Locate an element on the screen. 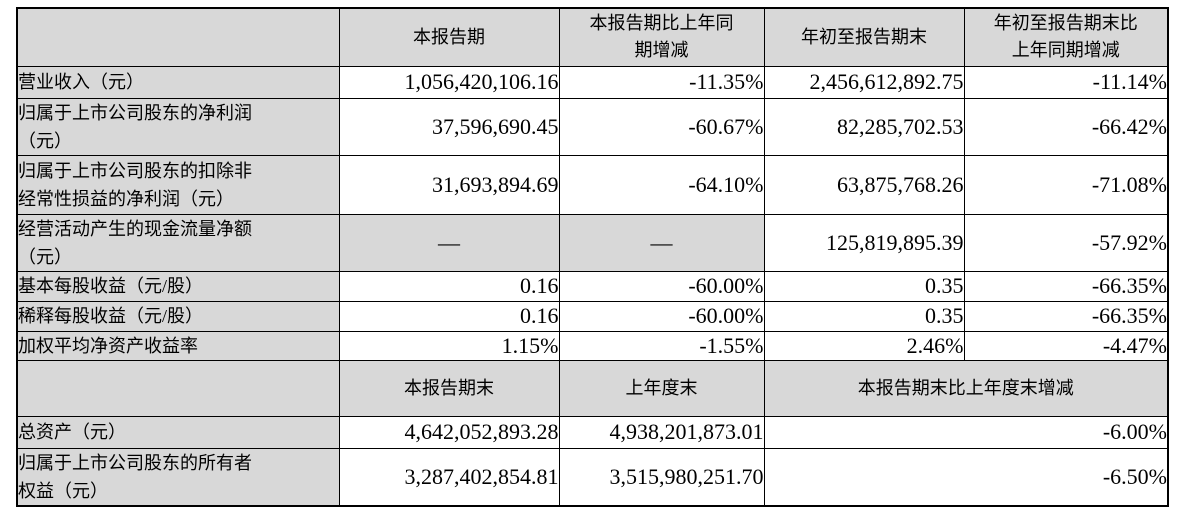 This screenshot has width=1182, height=518. cell-value: 82,285,702.53 is located at coordinates (864, 126).